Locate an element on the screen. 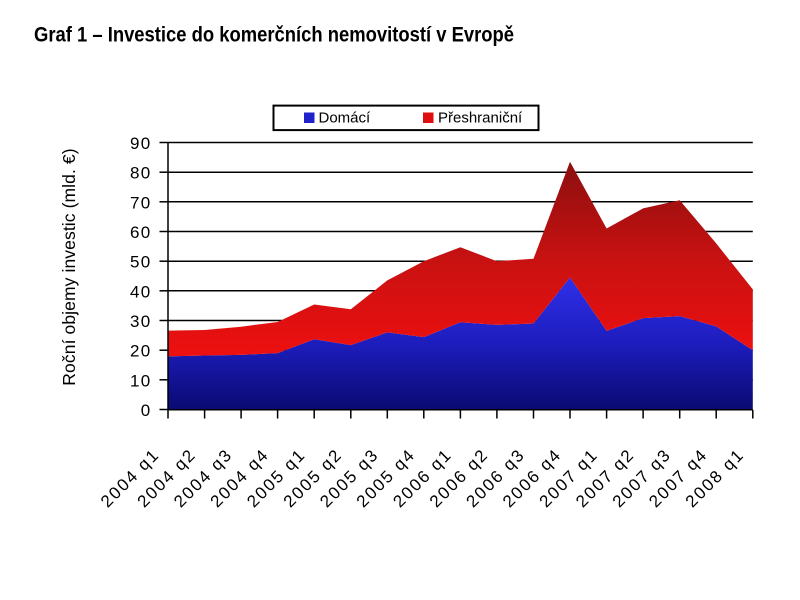 The image size is (800, 600). svg-text: 40 is located at coordinates (141, 291).